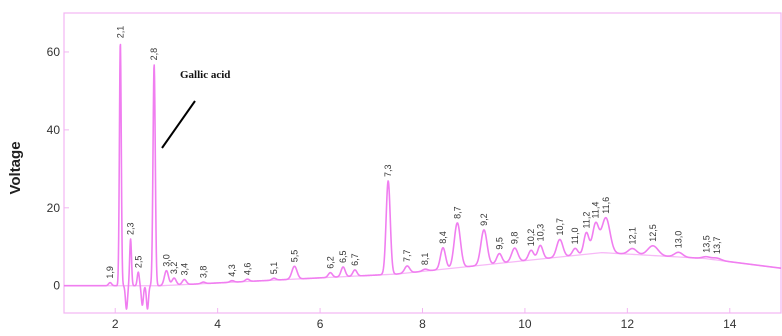  Describe the element at coordinates (184, 269) in the screenshot. I see `peak-label: 3,4` at that location.